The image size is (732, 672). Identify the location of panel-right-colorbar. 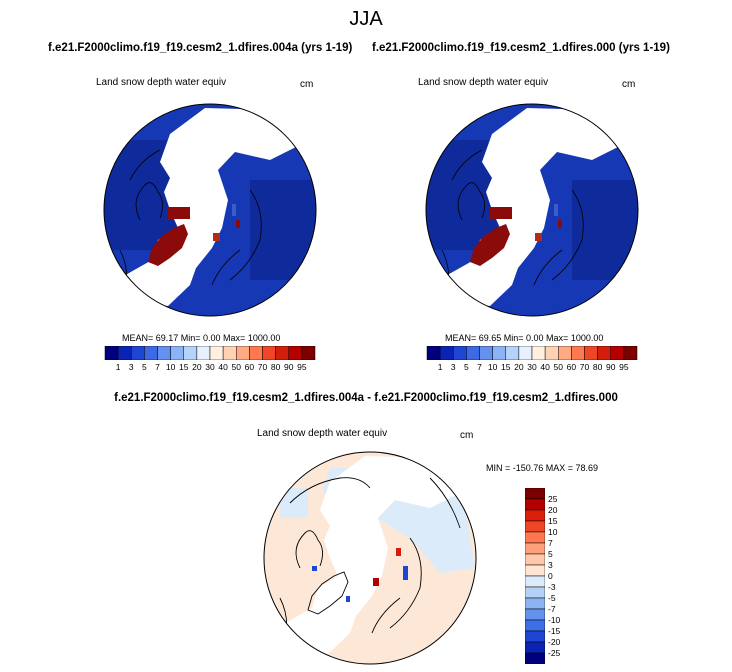
(532, 353).